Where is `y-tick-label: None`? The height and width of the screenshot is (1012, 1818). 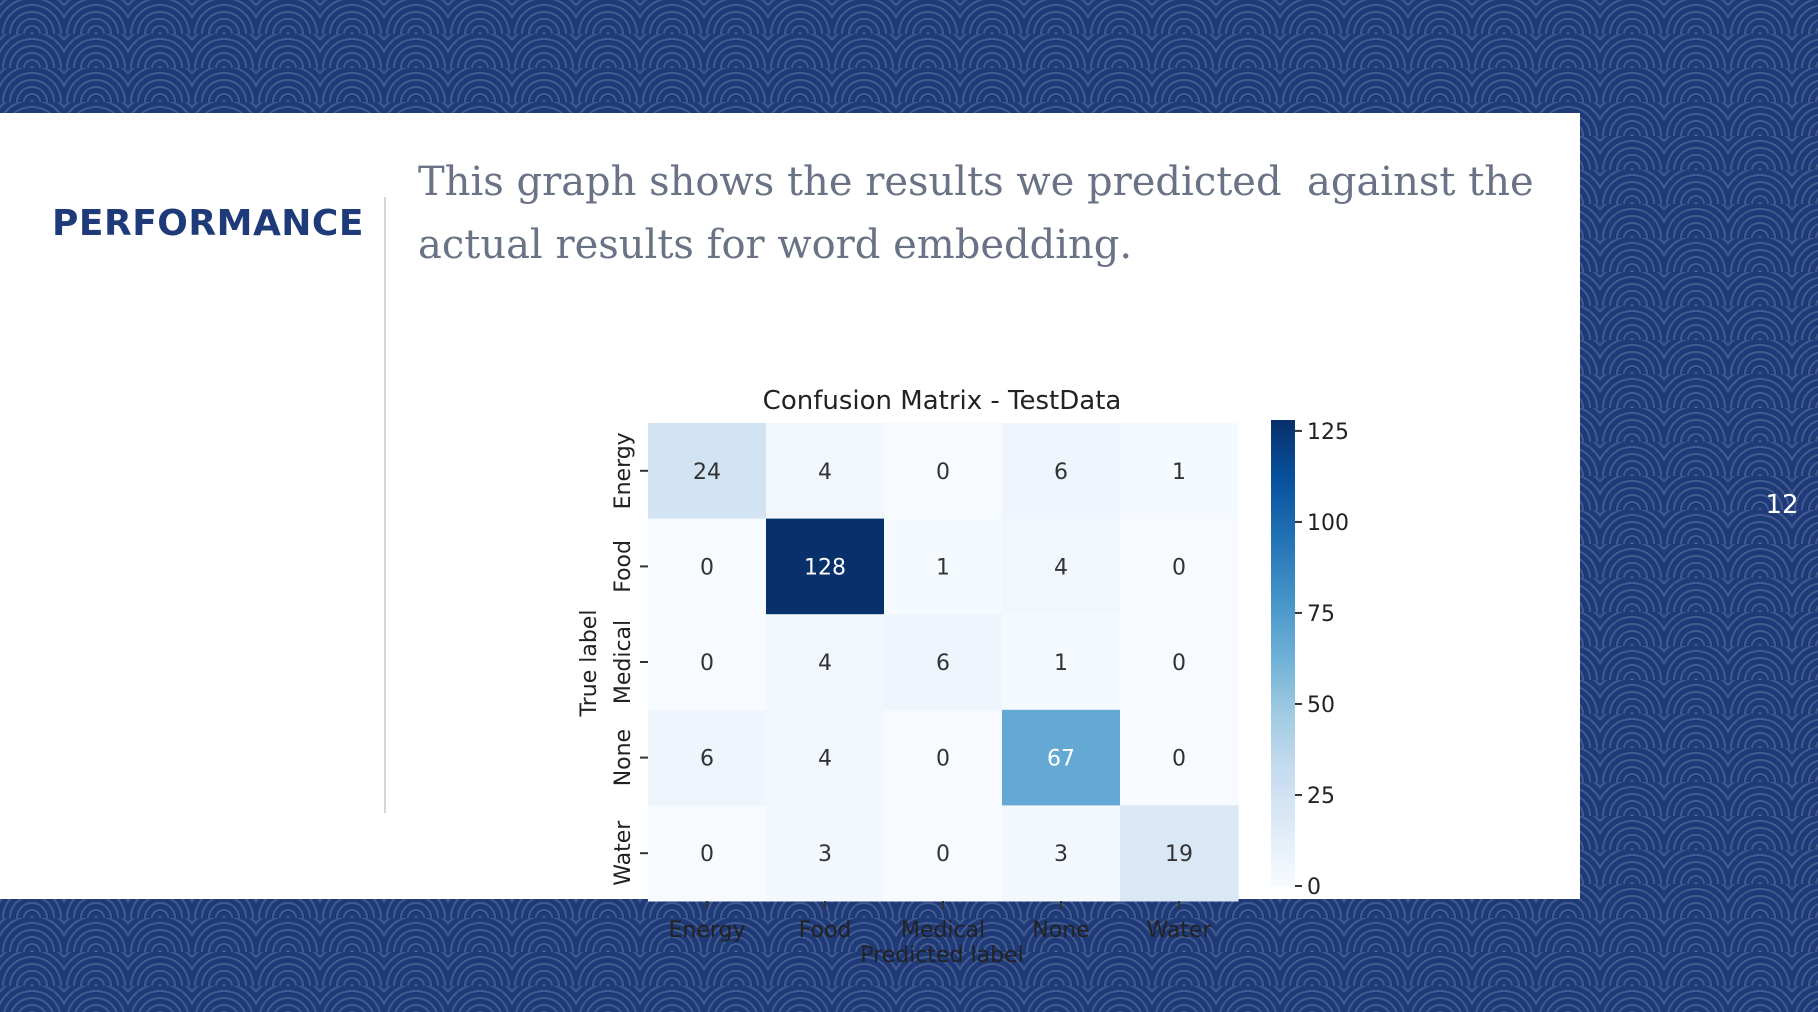 y-tick-label: None is located at coordinates (623, 757).